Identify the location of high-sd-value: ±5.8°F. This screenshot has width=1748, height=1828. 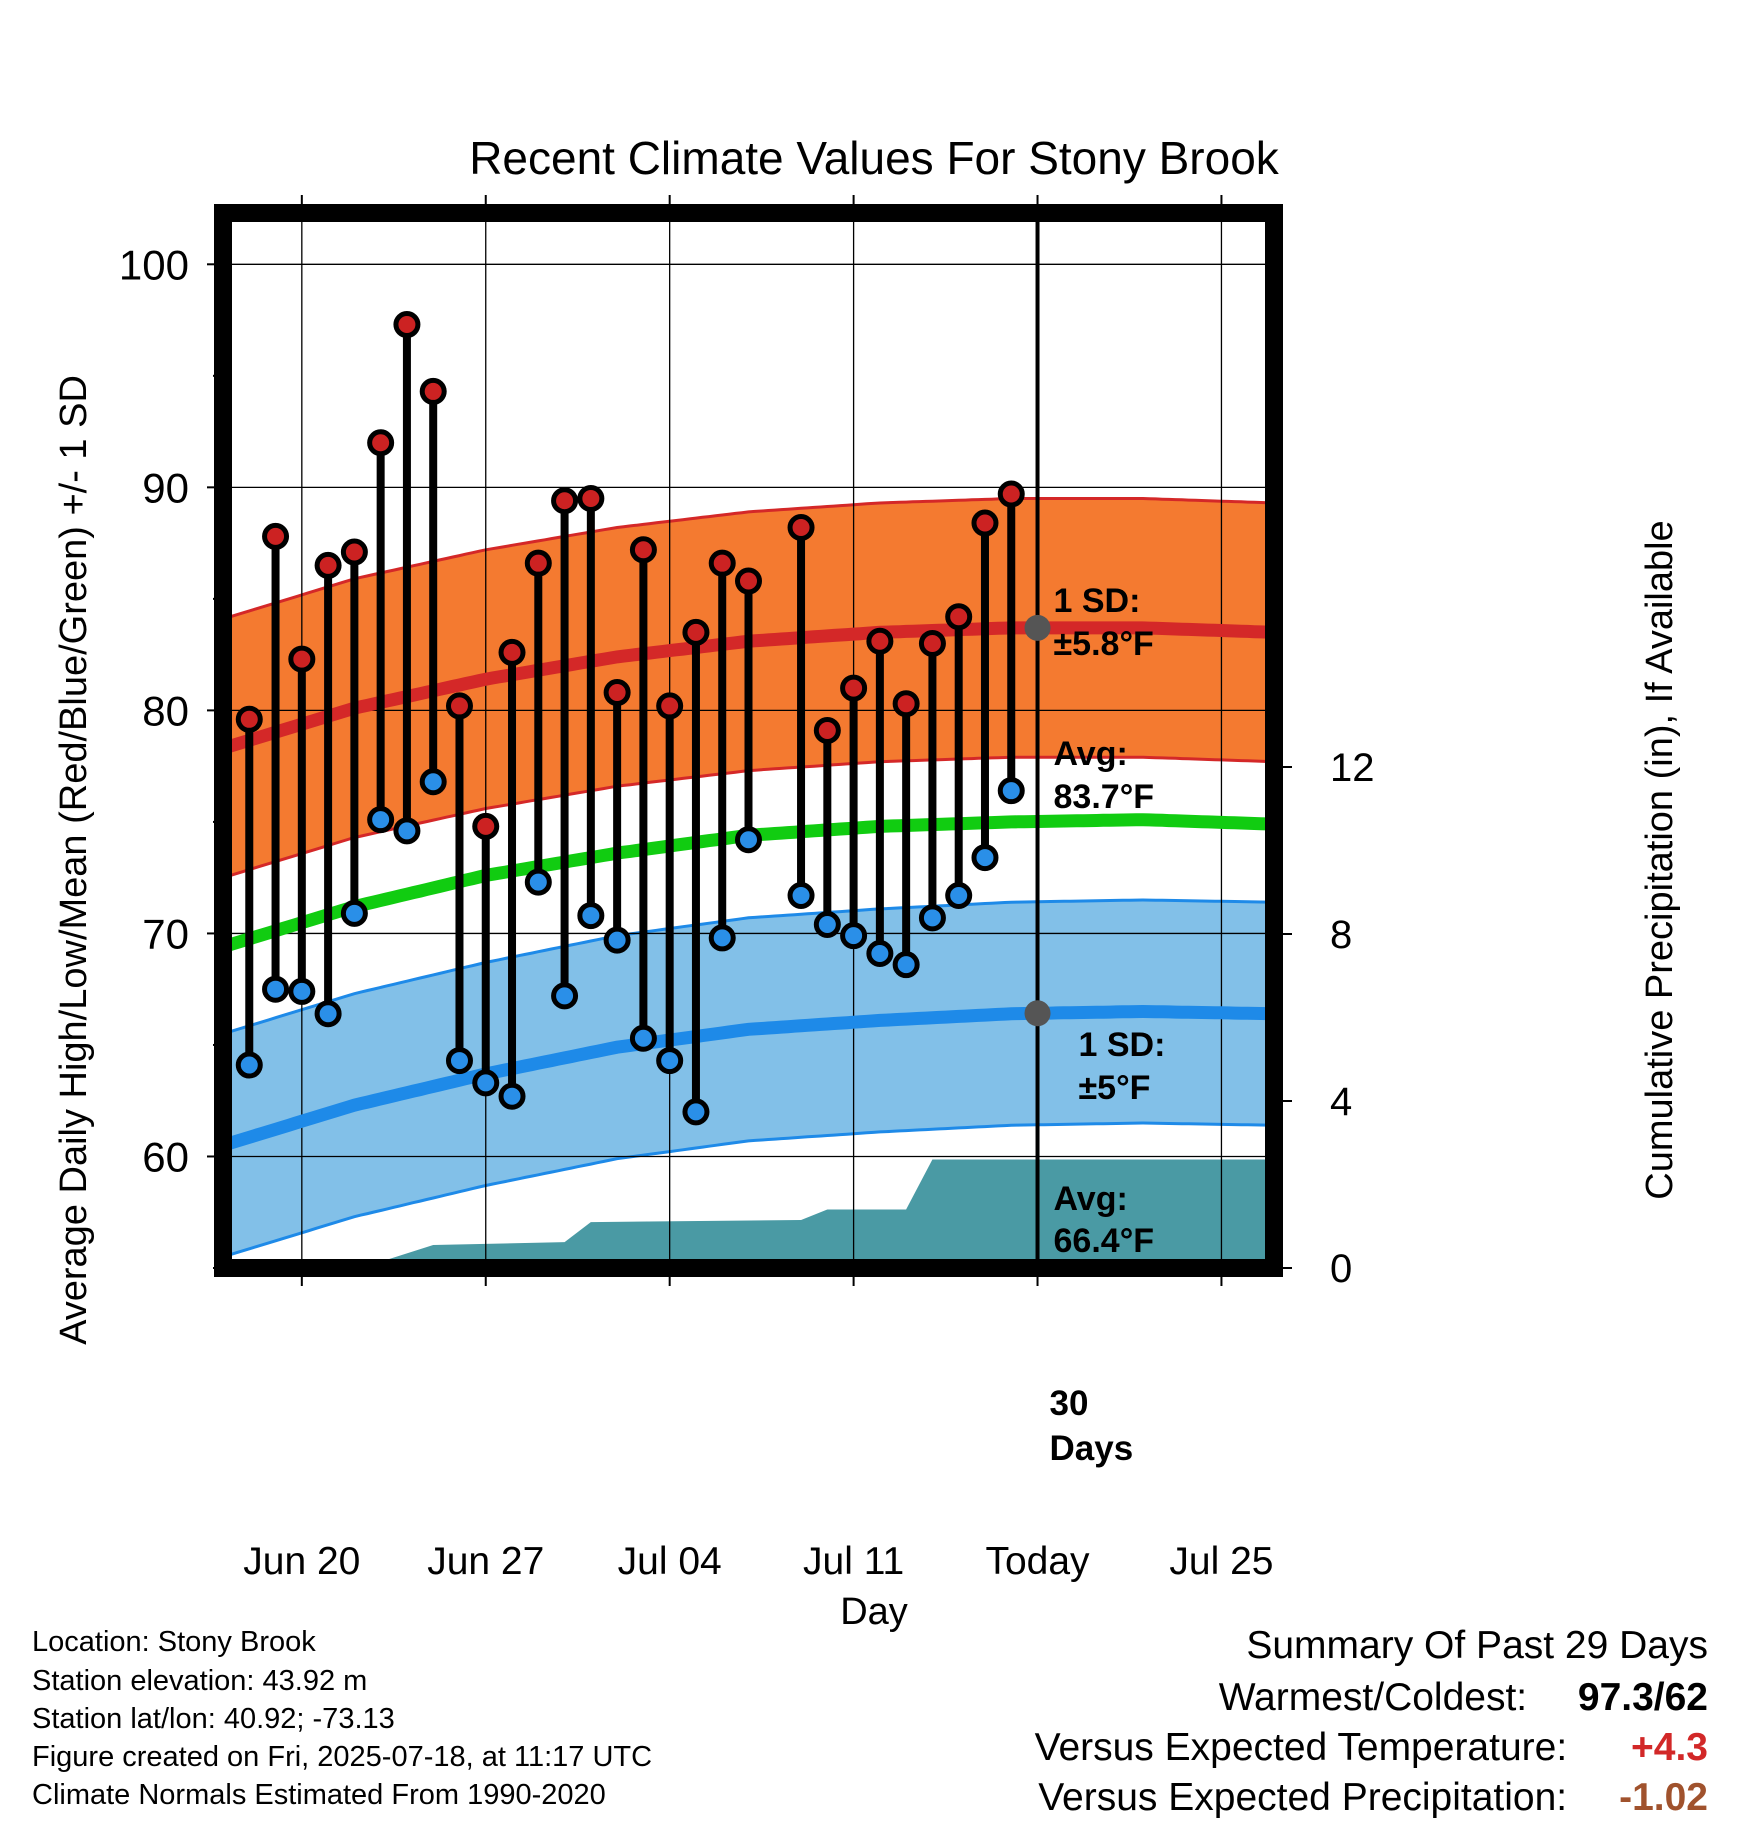
(1104, 644).